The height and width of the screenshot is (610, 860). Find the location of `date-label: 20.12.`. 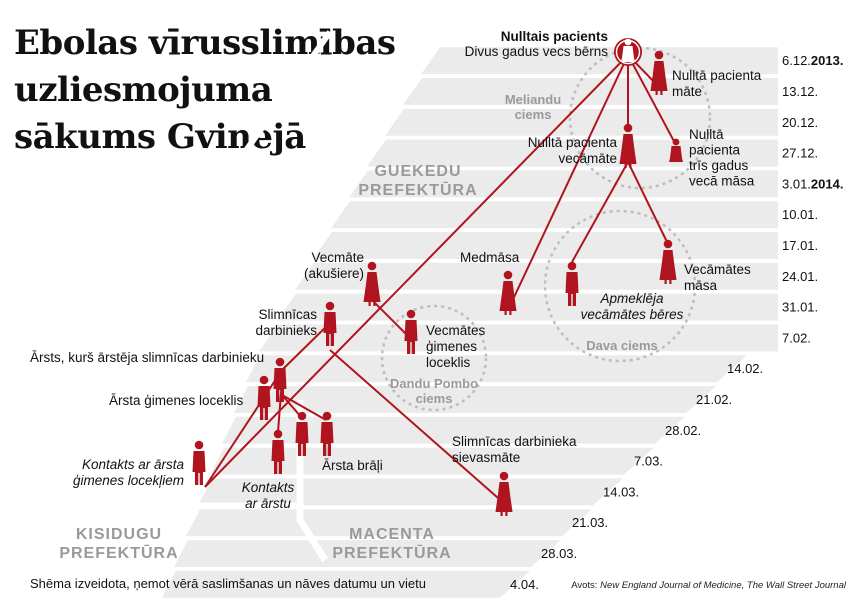

date-label: 20.12. is located at coordinates (800, 122).